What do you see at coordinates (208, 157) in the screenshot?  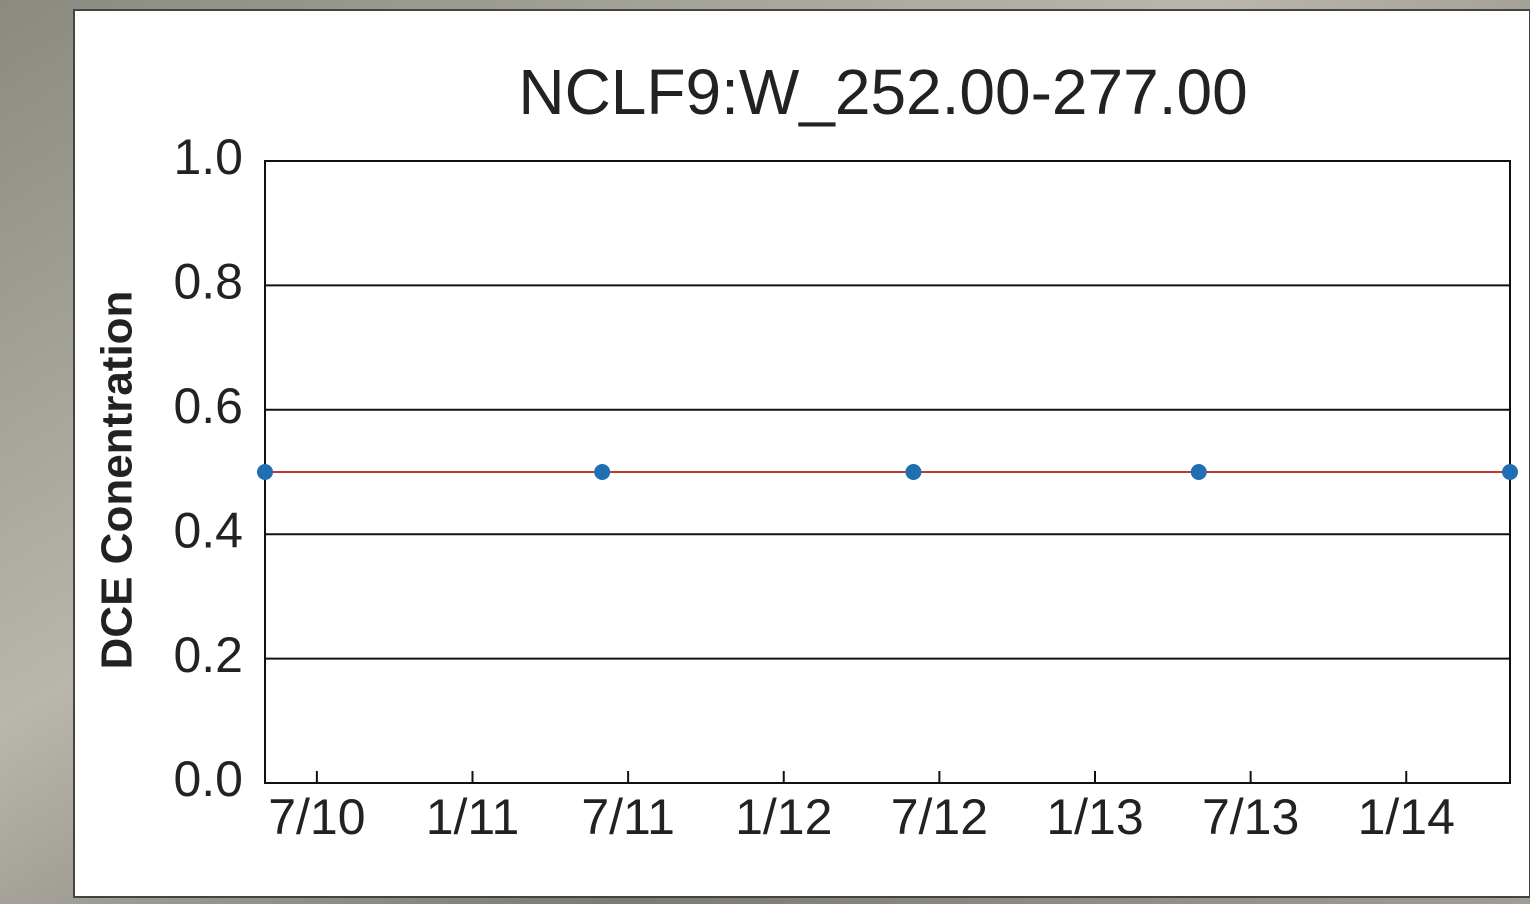 I see `y-tick-label: 1.0` at bounding box center [208, 157].